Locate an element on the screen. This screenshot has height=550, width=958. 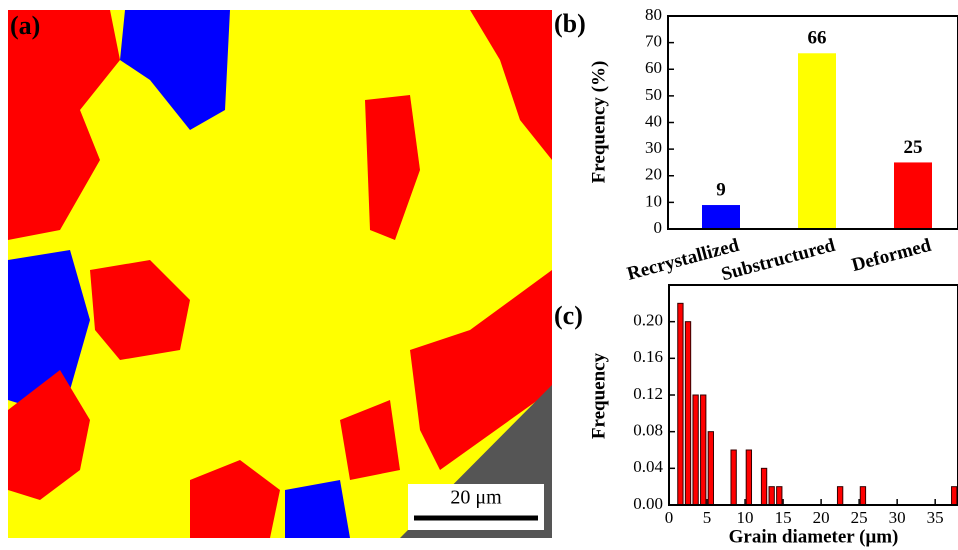
x-tick-label: 10 is located at coordinates (745, 517).